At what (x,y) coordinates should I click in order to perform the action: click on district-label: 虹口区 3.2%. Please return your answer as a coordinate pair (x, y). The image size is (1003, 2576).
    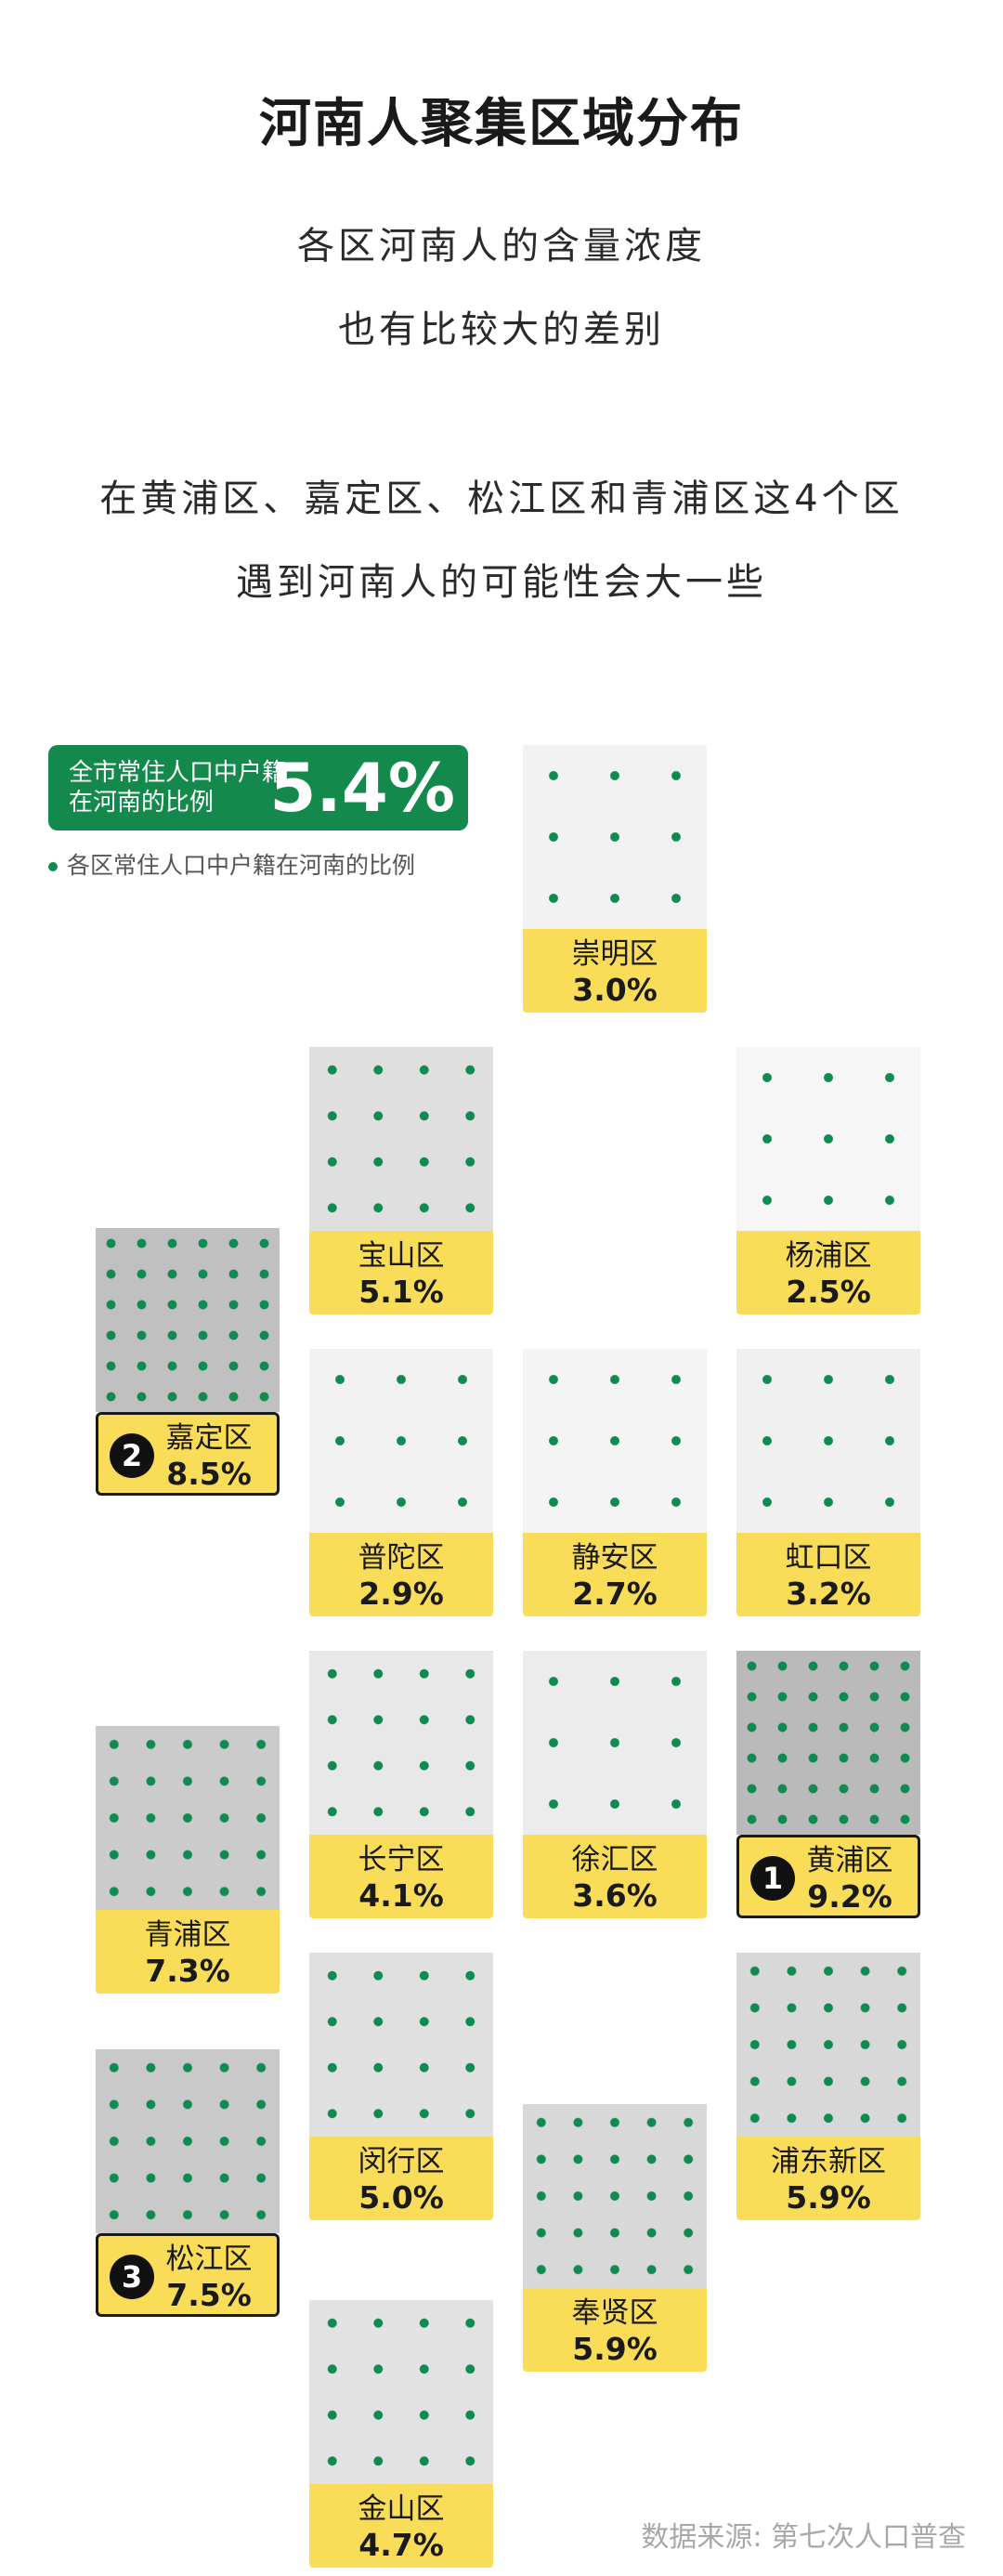
    Looking at the image, I should click on (828, 1574).